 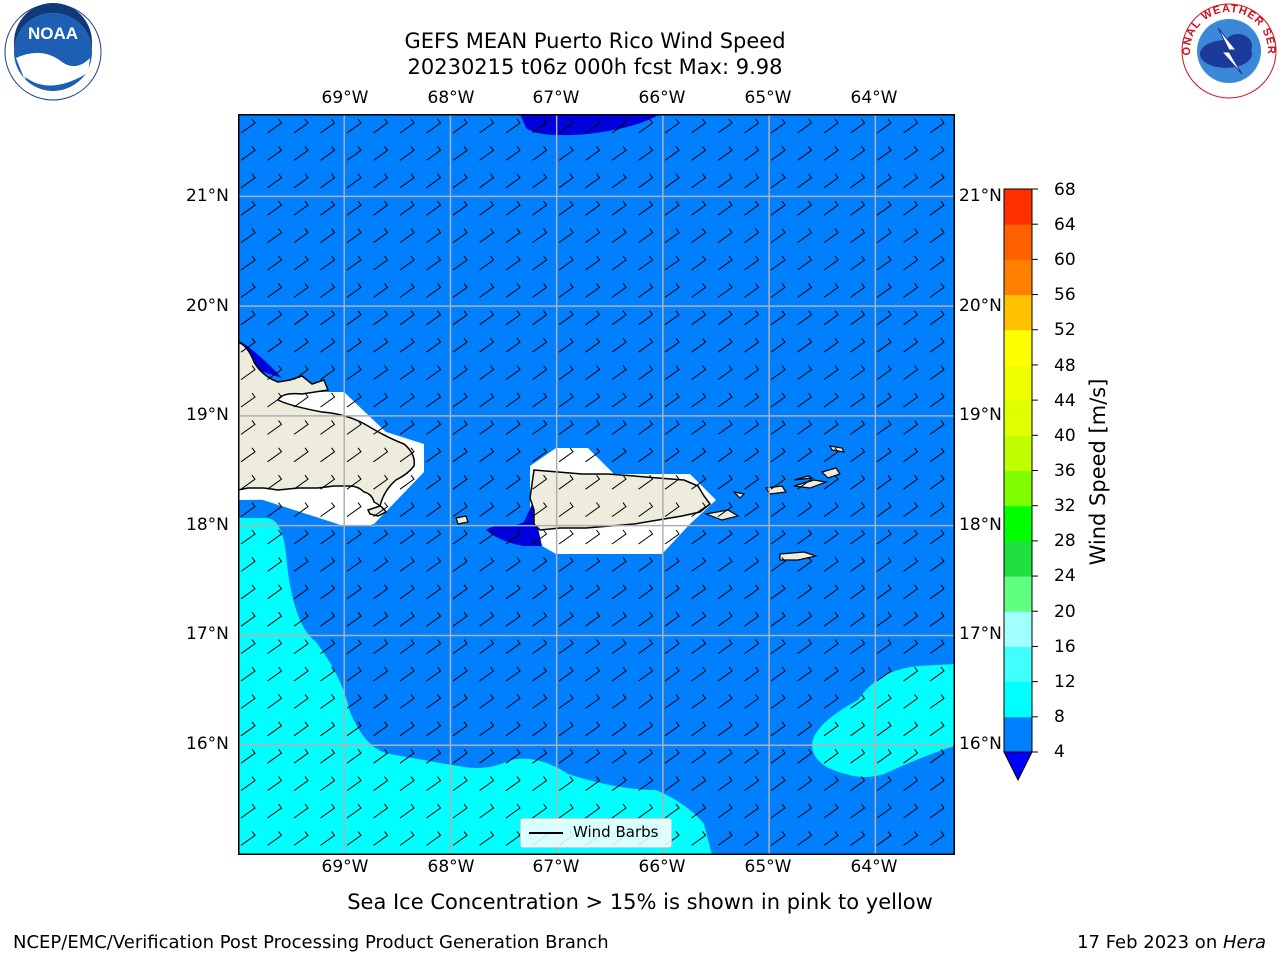 I want to click on right-lat-6: 16°N, so click(x=980, y=744).